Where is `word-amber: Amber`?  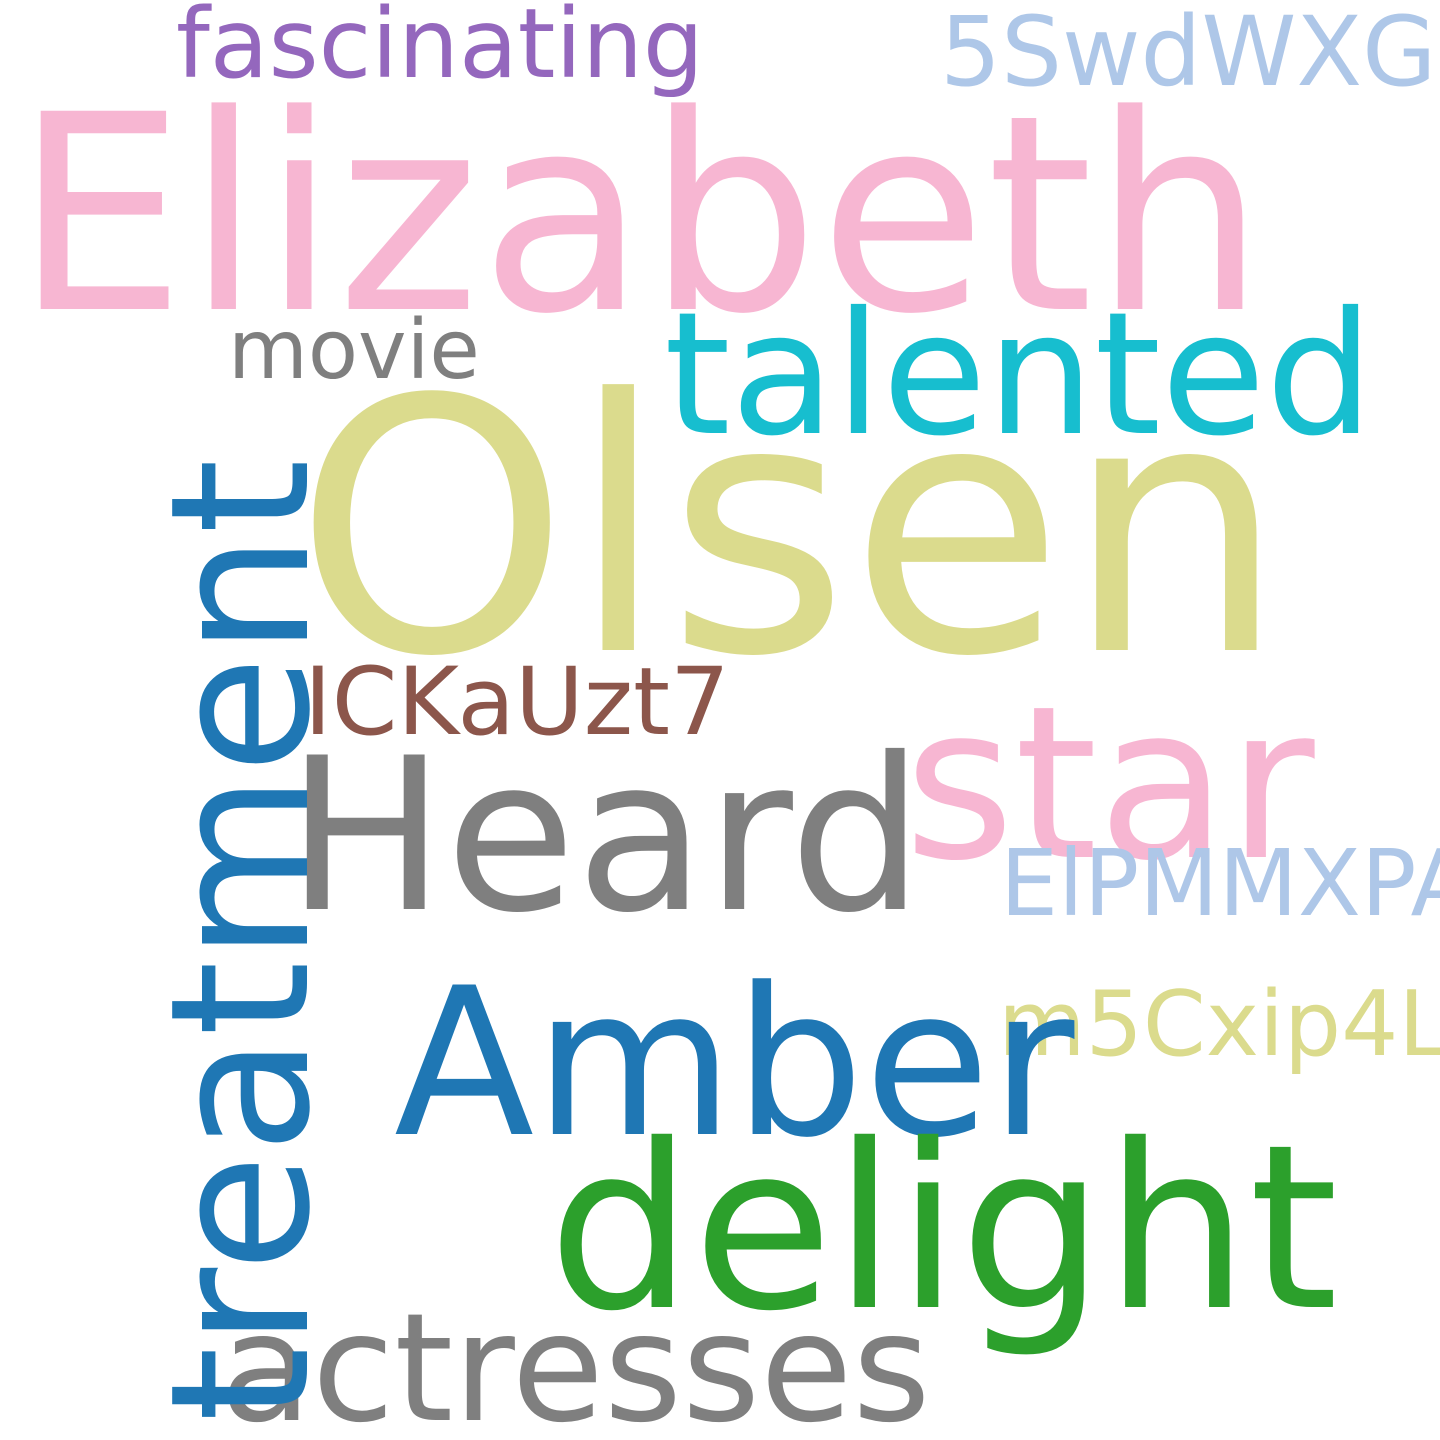
word-amber: Amber is located at coordinates (734, 1064).